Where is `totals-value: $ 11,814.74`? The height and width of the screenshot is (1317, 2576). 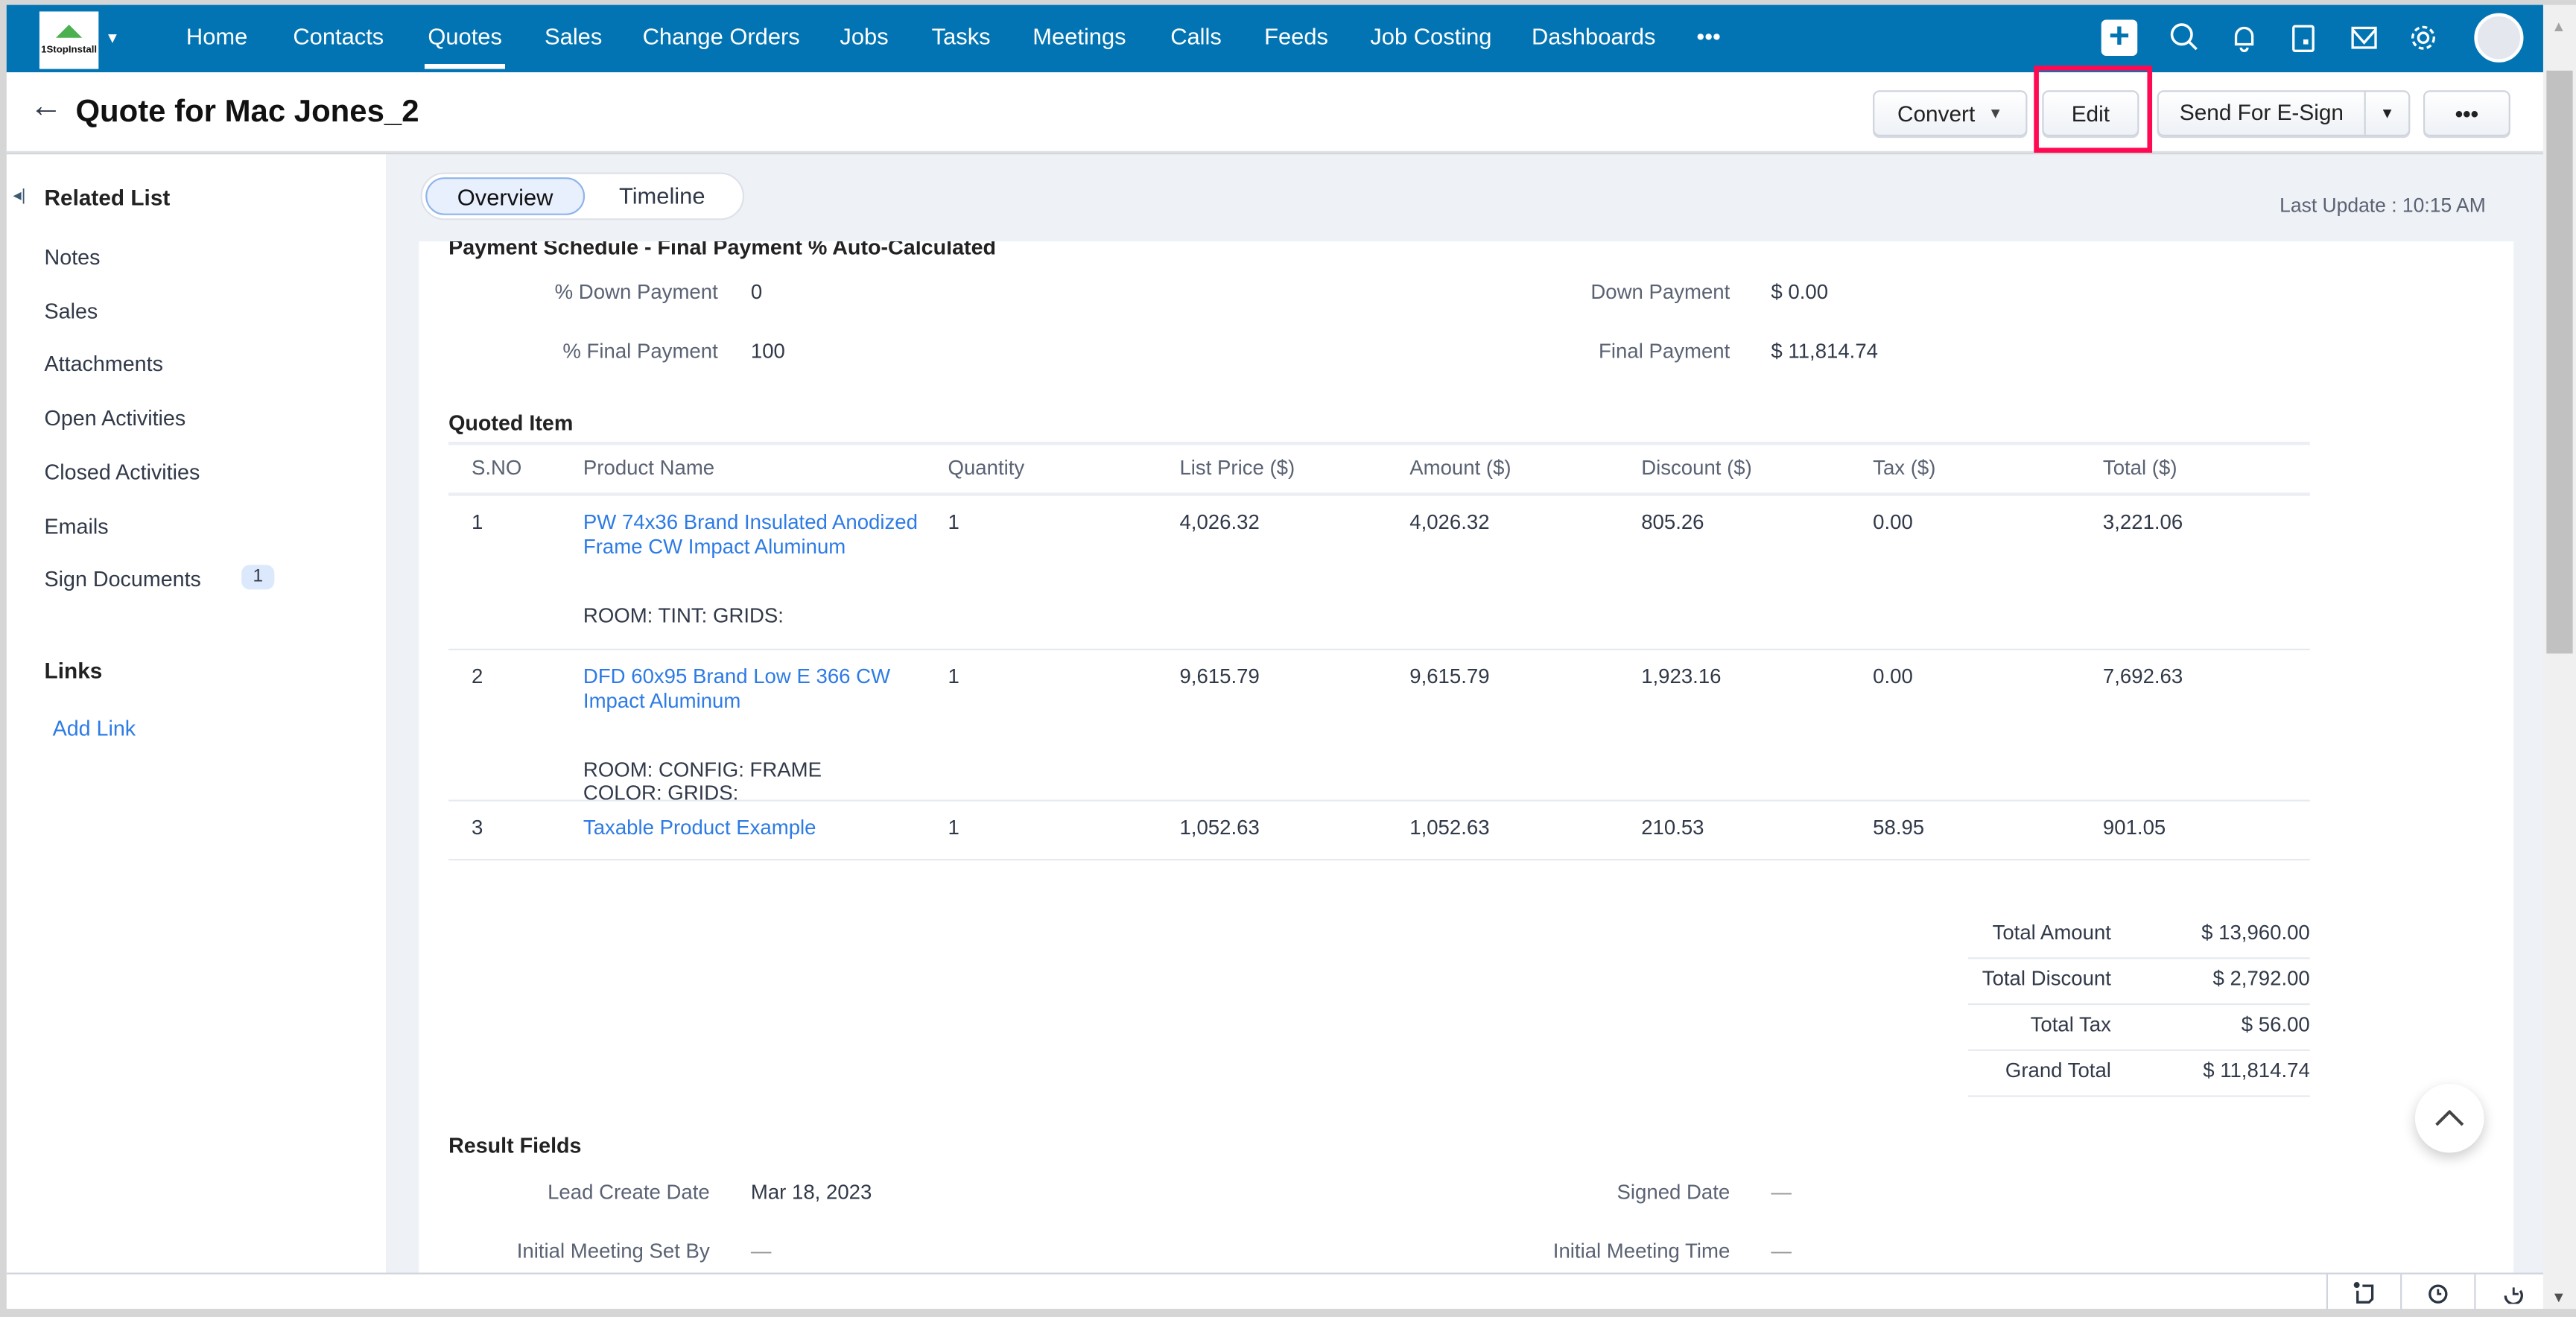
totals-value: $ 11,814.74 is located at coordinates (2257, 1070).